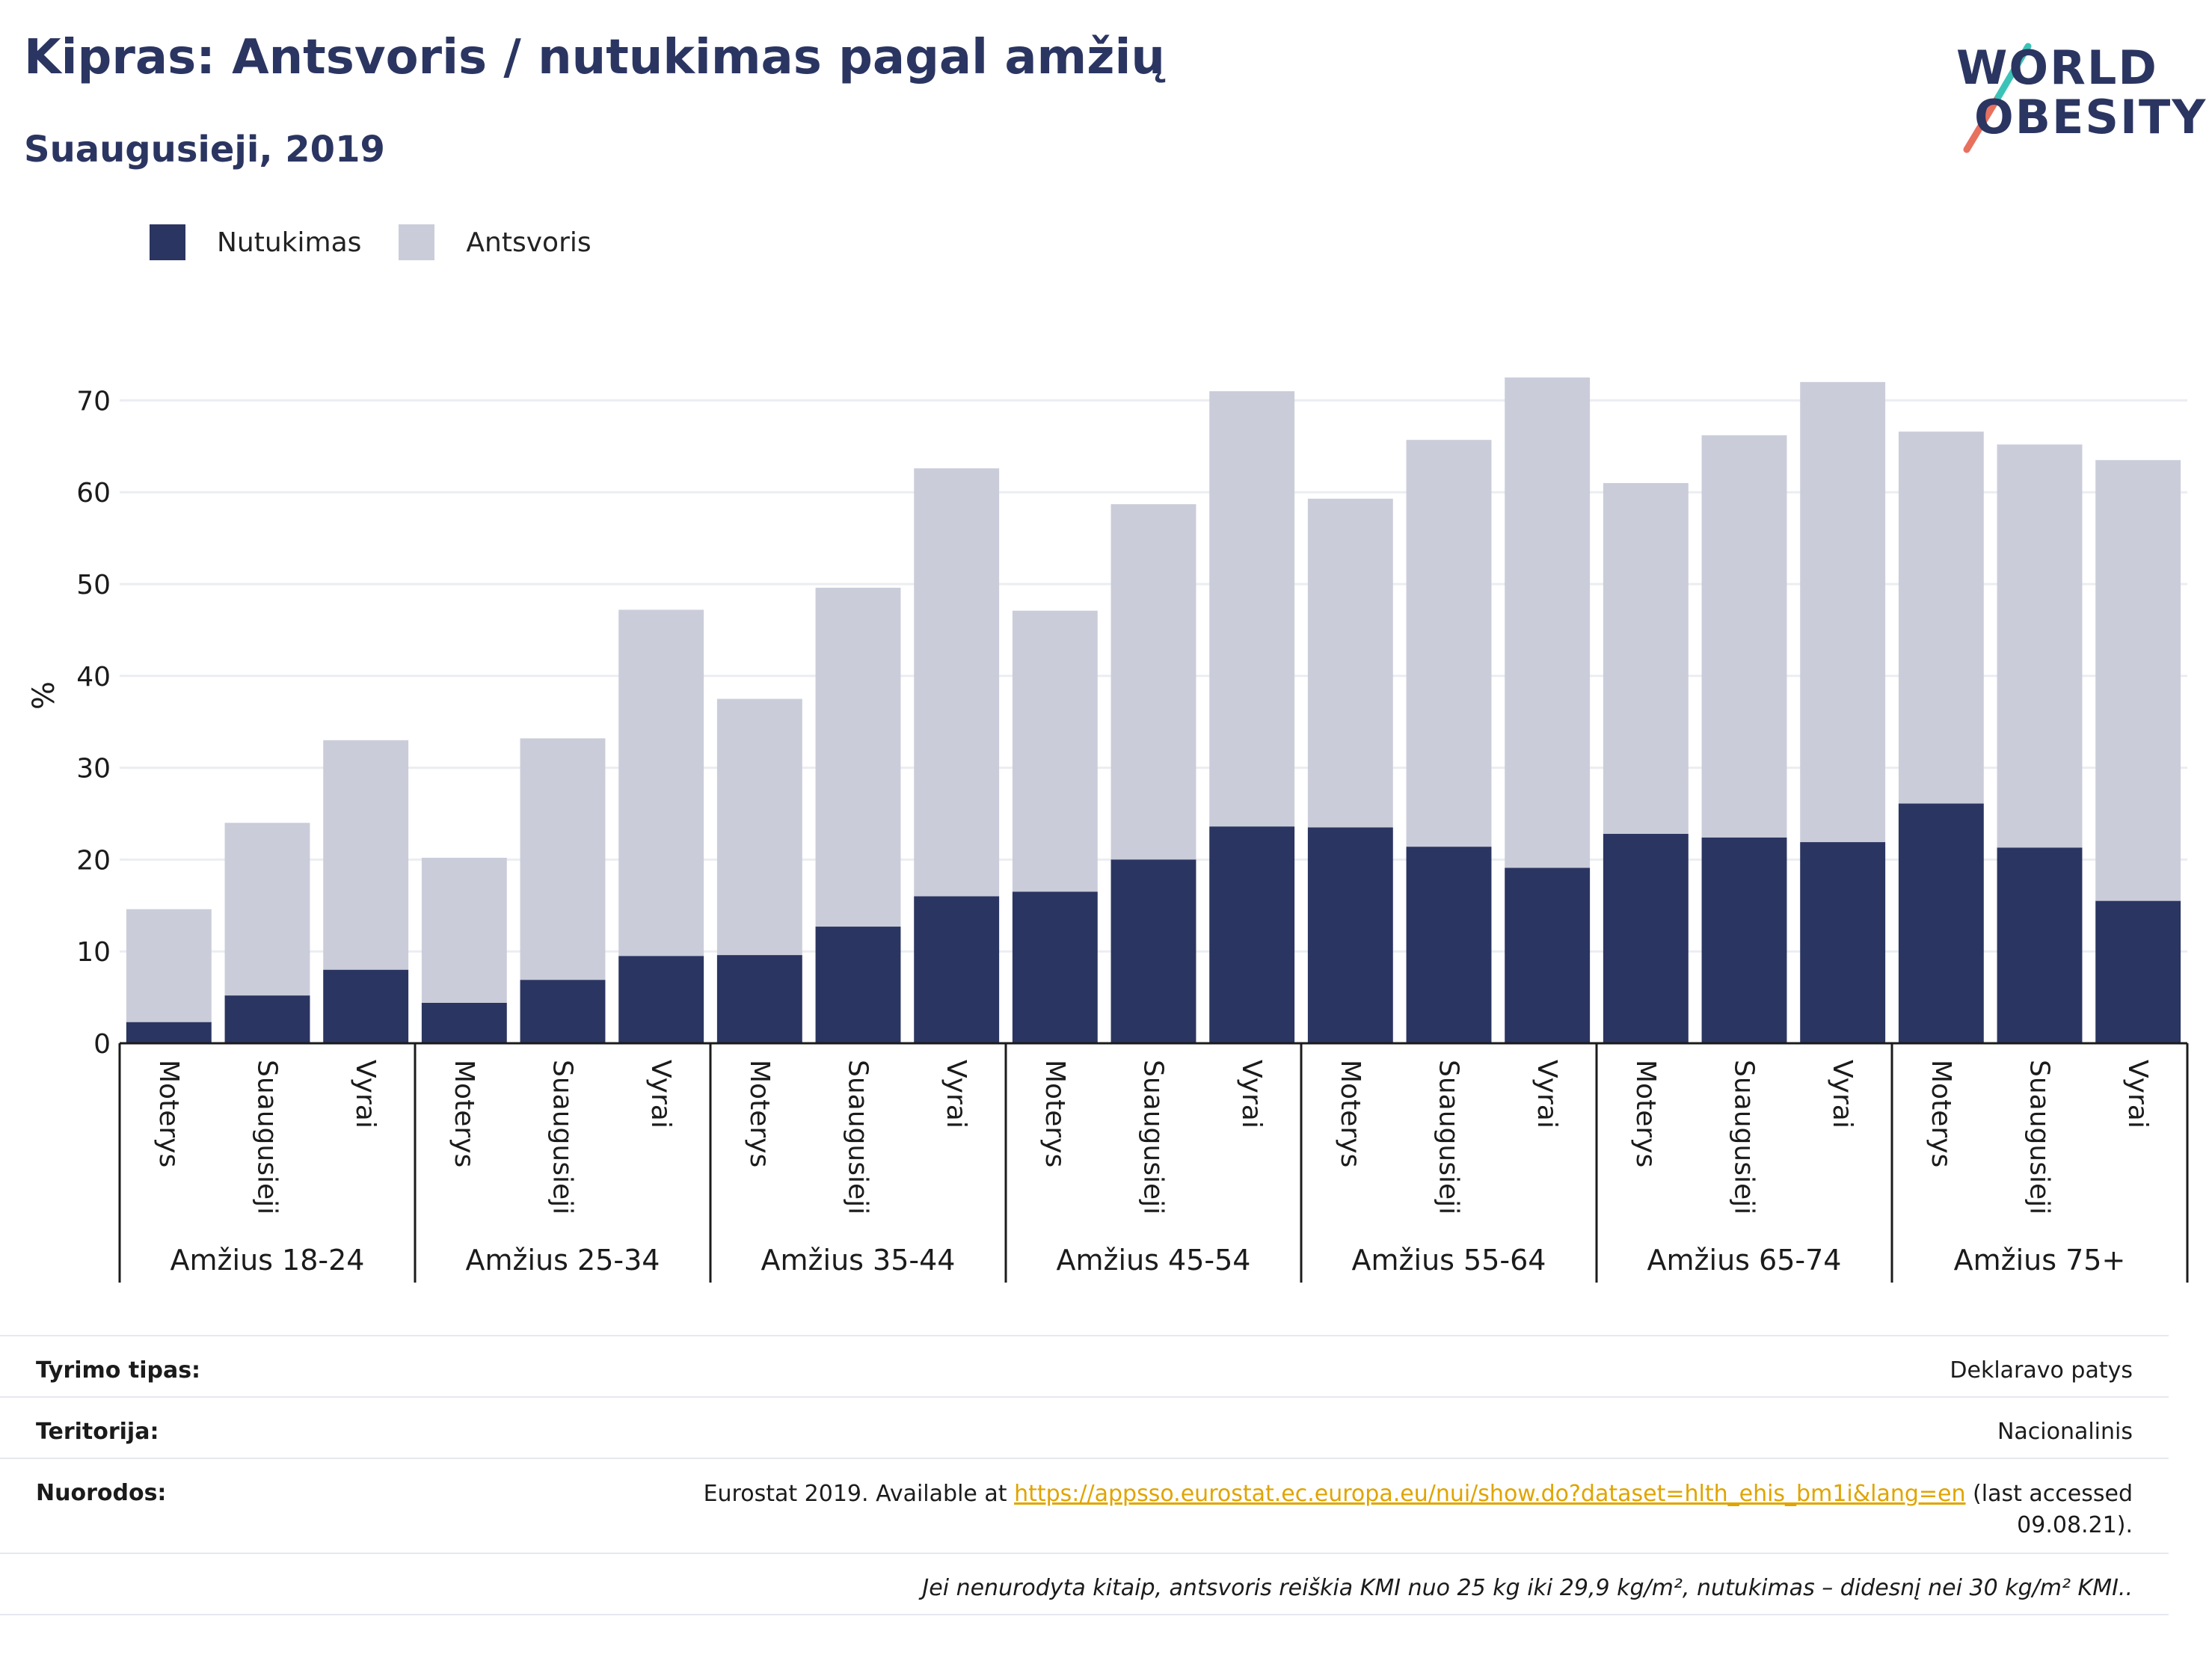  I want to click on group-label: Amžius 18-24, so click(267, 1260).